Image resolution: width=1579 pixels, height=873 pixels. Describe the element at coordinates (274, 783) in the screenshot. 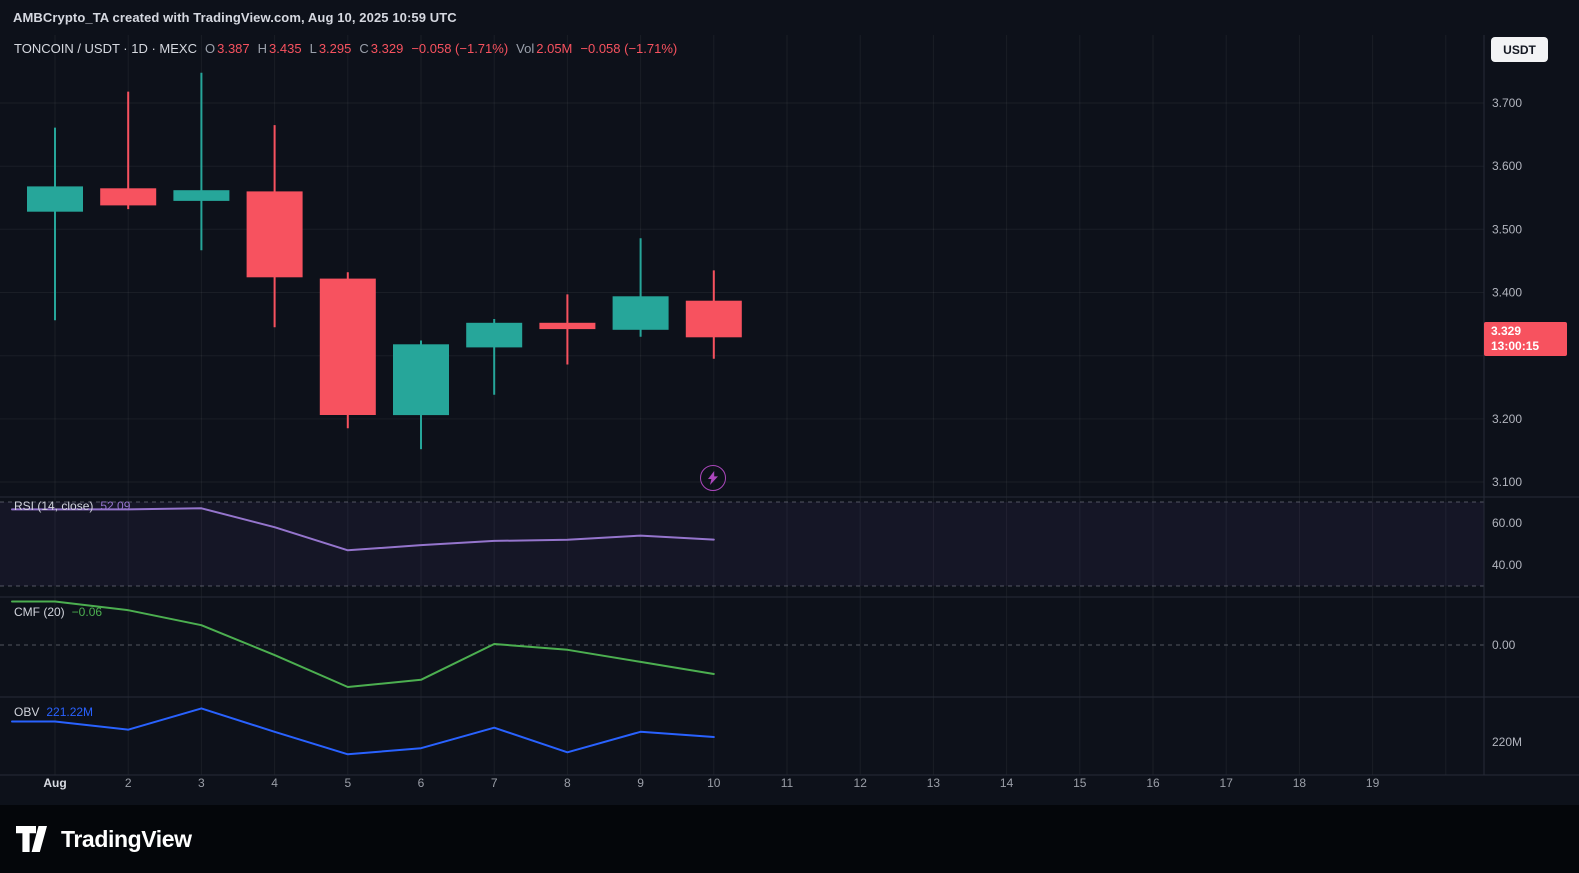

I see `time-axis-label: 4` at that location.